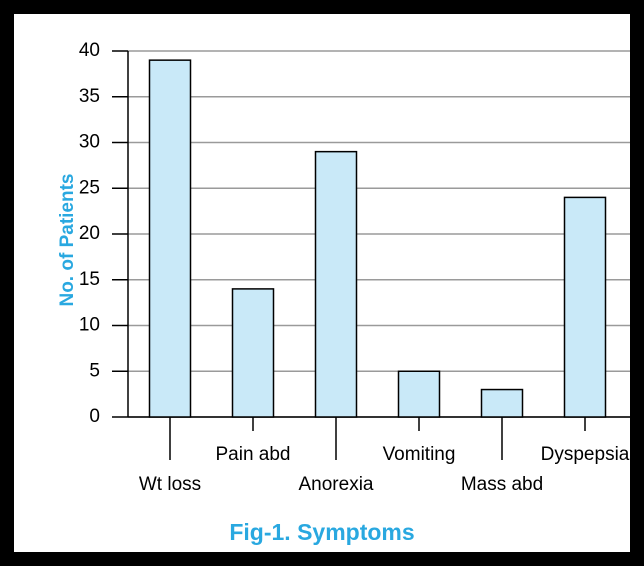 The image size is (644, 566). What do you see at coordinates (67, 239) in the screenshot?
I see `y-axis-label: No. of Patients` at bounding box center [67, 239].